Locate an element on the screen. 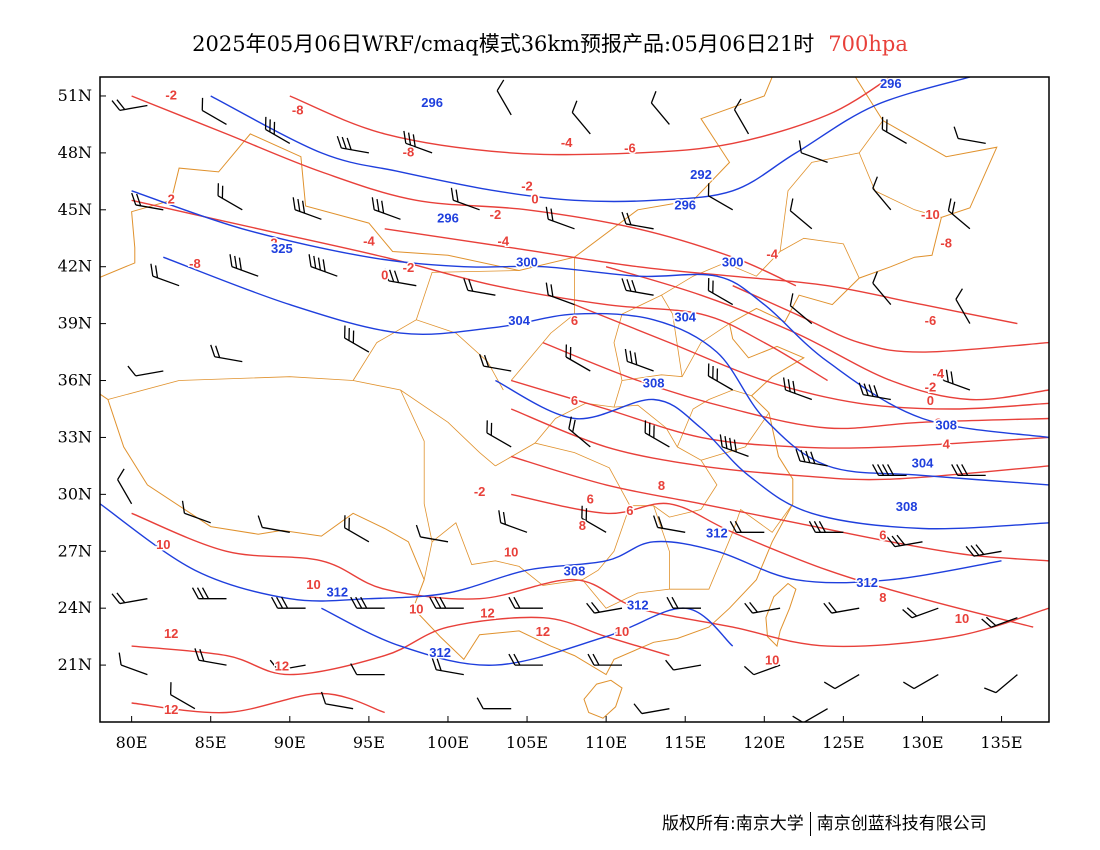 The height and width of the screenshot is (850, 1100). lat-tick-label: 51N is located at coordinates (75, 95).